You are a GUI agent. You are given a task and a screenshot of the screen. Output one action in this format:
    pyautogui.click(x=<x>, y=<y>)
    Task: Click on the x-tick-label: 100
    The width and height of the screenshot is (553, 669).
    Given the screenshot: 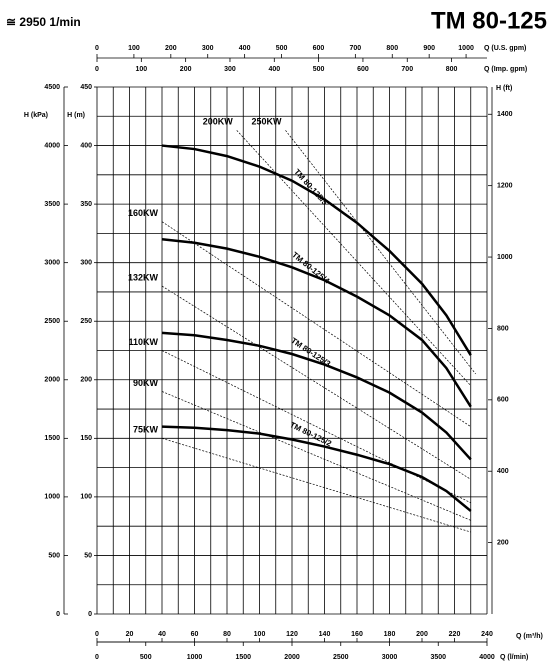 What is the action you would take?
    pyautogui.click(x=260, y=634)
    